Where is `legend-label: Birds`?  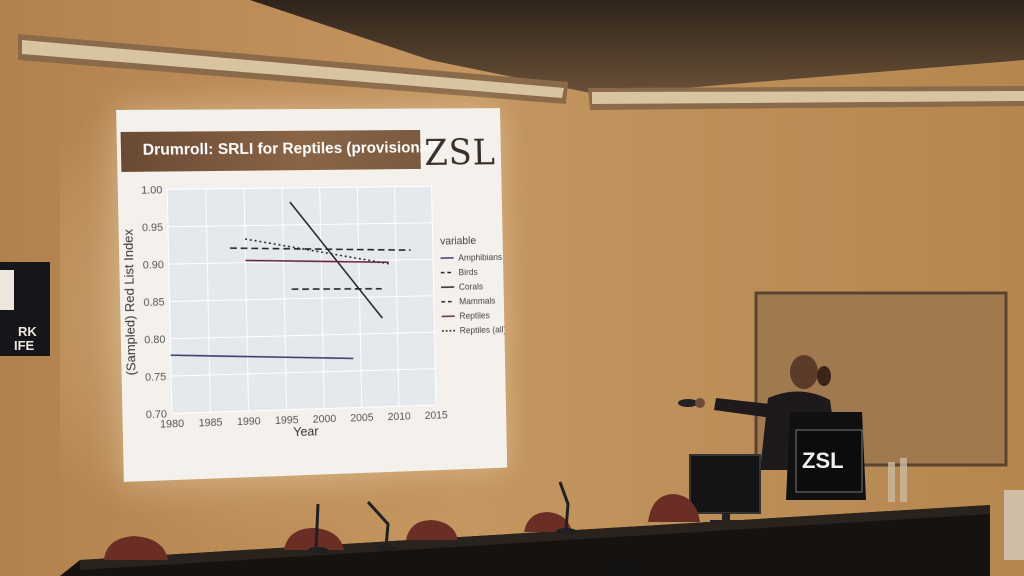
legend-label: Birds is located at coordinates (468, 272).